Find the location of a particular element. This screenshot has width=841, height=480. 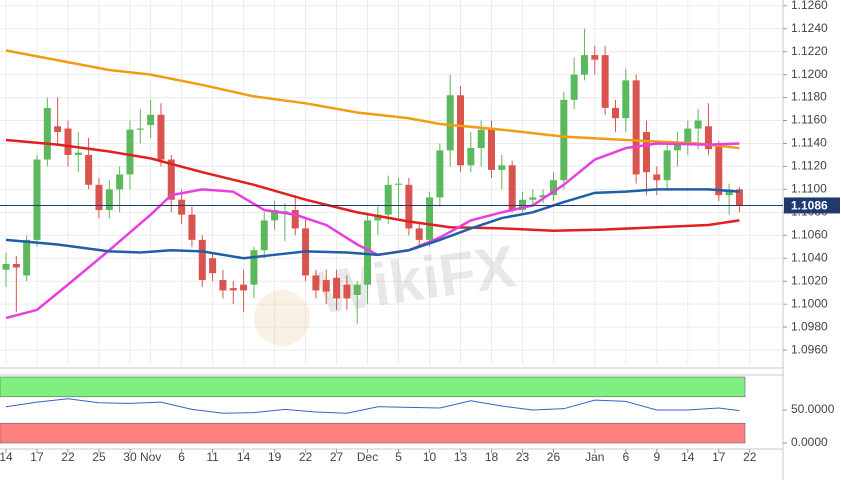

y-tick-label: 1.1220 is located at coordinates (809, 51).